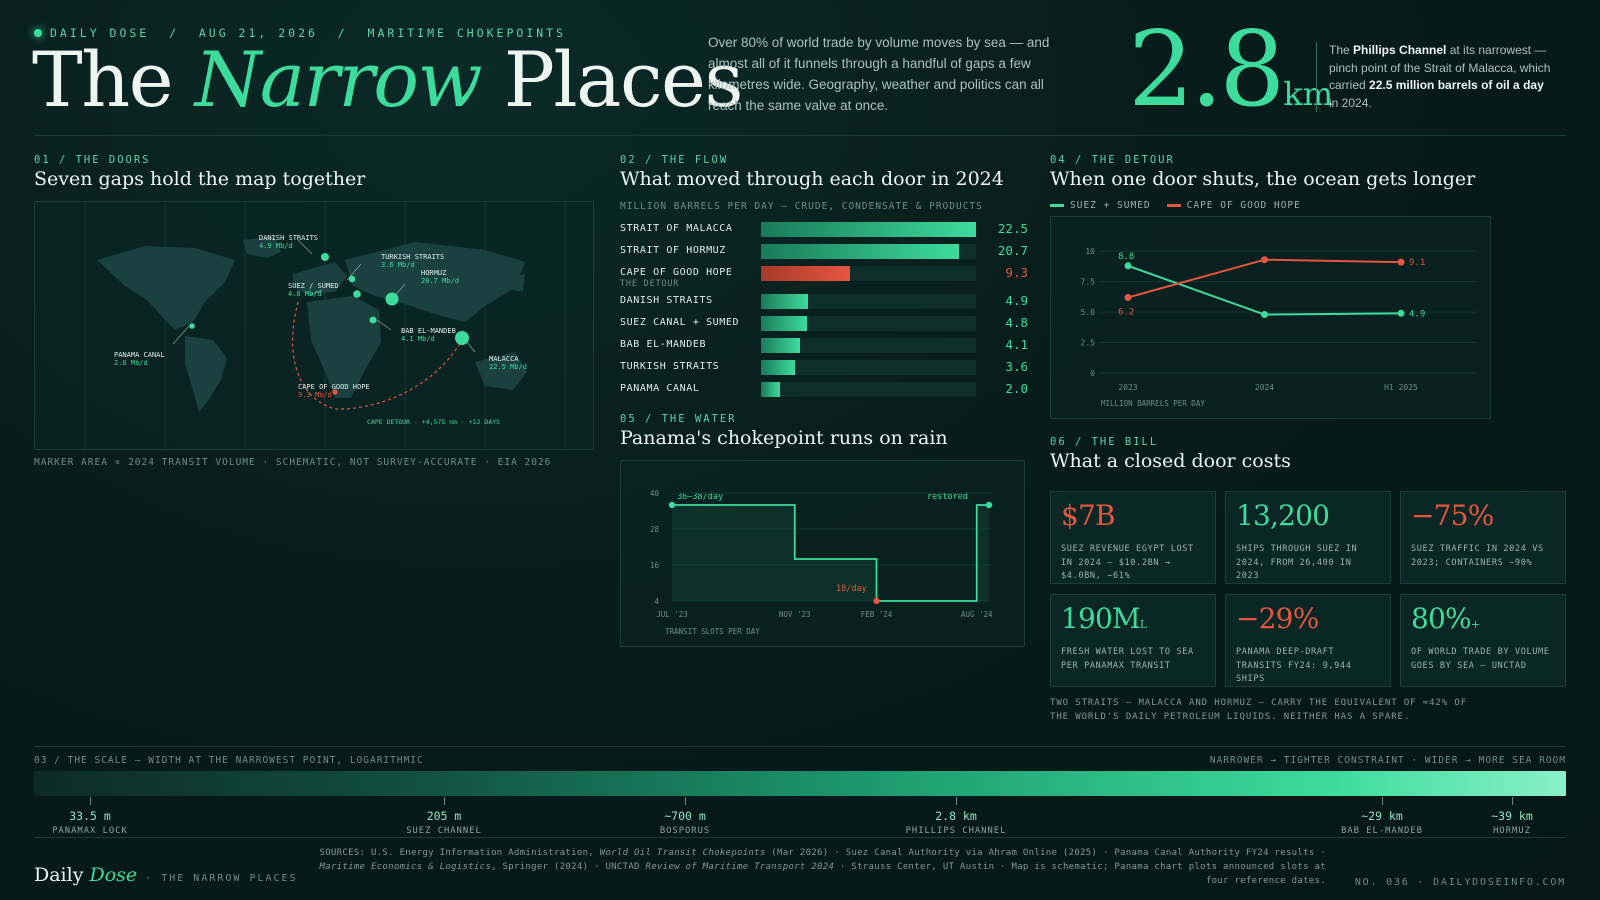  I want to click on south-america-shape, so click(206, 374).